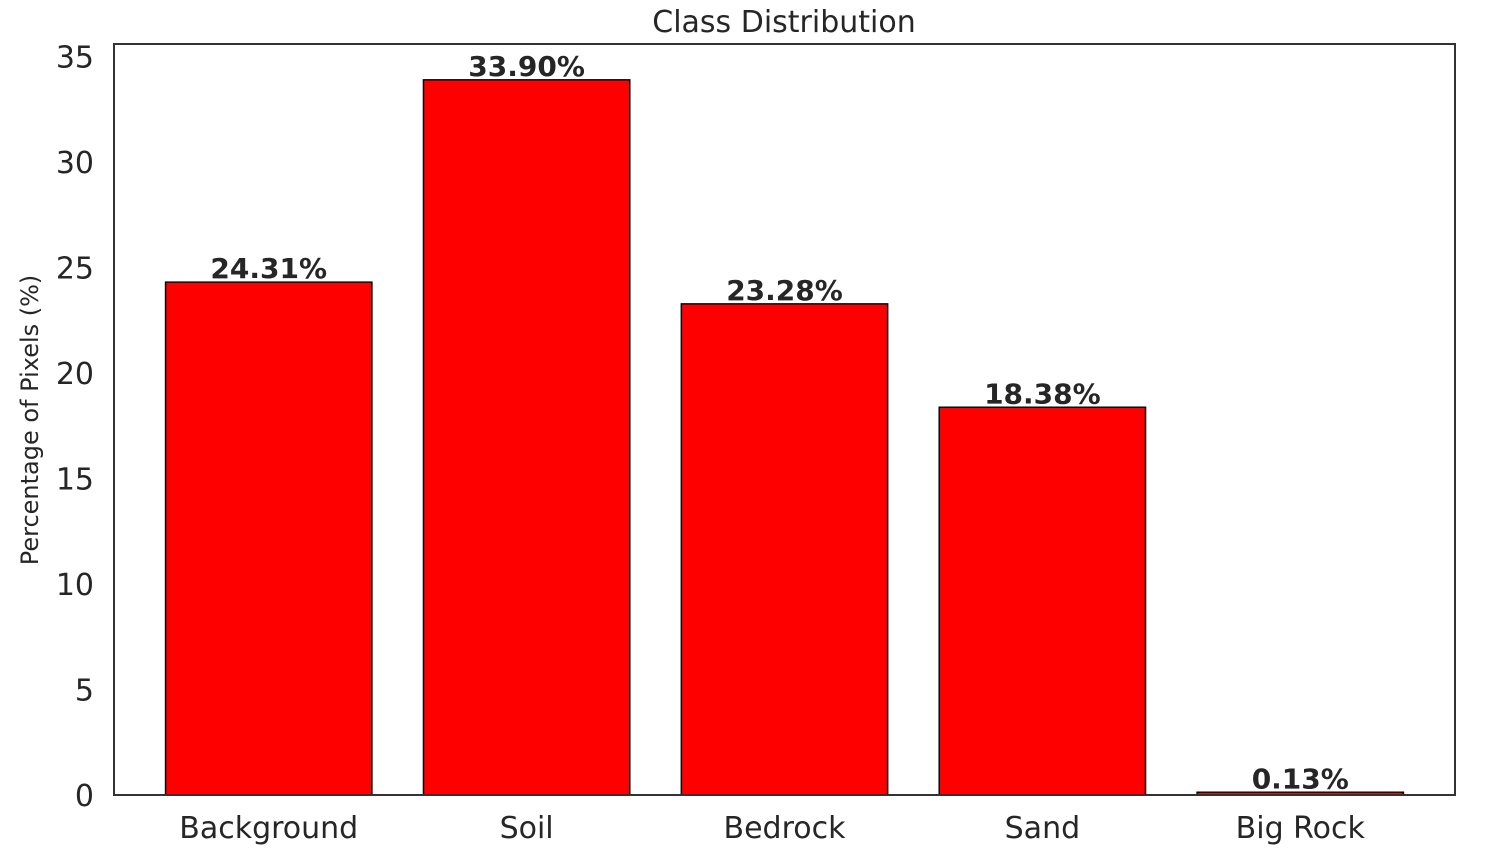 Image resolution: width=1500 pixels, height=862 pixels. What do you see at coordinates (75, 585) in the screenshot?
I see `y-tick-label: 10` at bounding box center [75, 585].